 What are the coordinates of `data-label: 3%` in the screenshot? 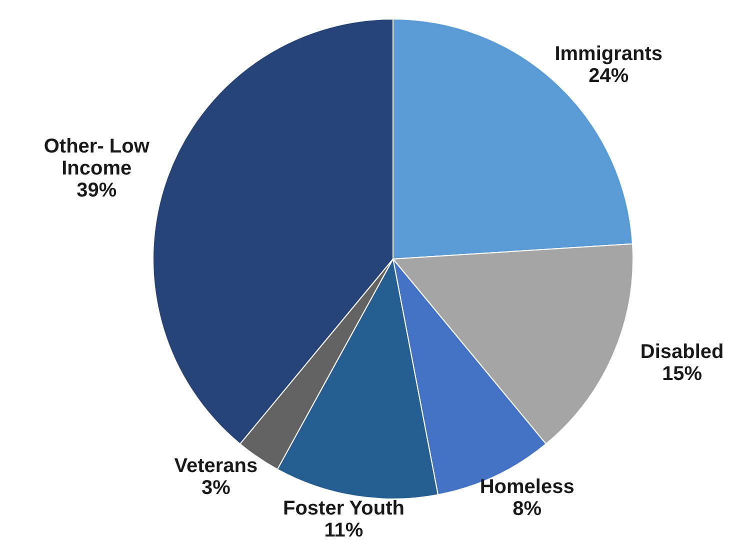 It's located at (216, 488).